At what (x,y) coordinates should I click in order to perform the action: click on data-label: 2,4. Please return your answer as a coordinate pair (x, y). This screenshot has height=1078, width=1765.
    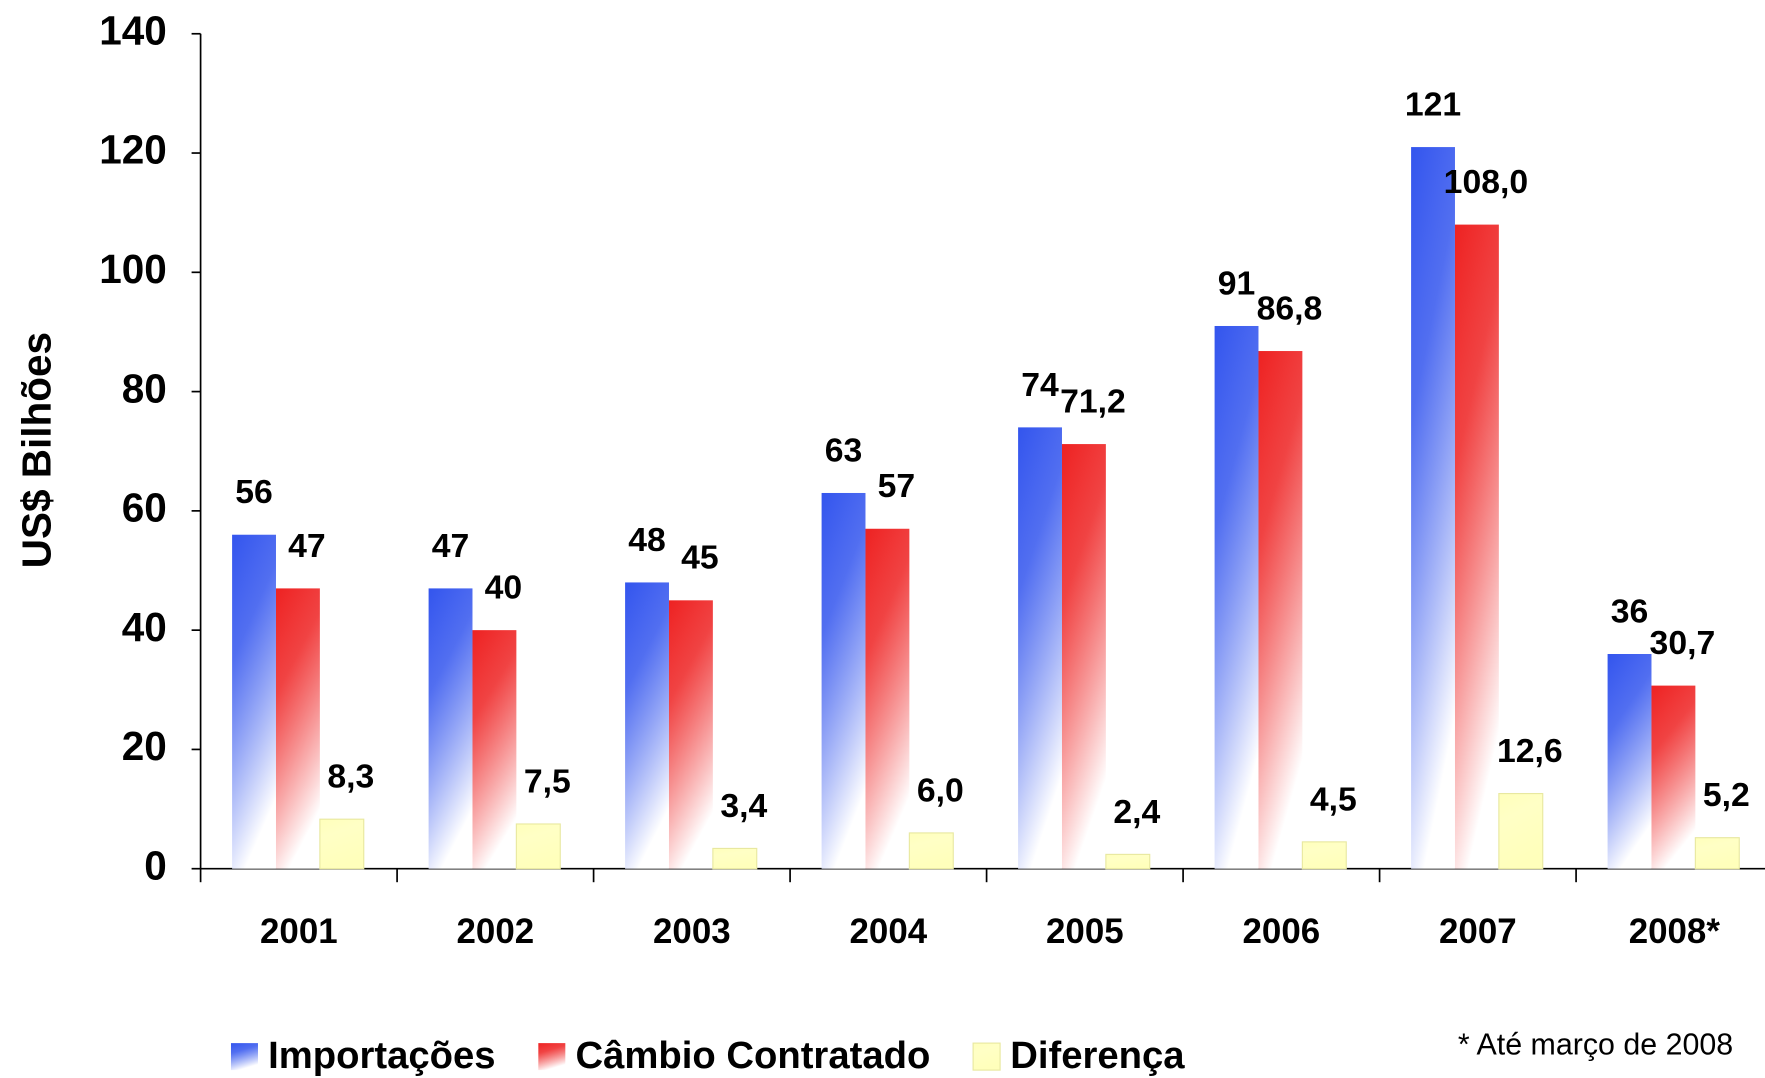
    Looking at the image, I should click on (1136, 812).